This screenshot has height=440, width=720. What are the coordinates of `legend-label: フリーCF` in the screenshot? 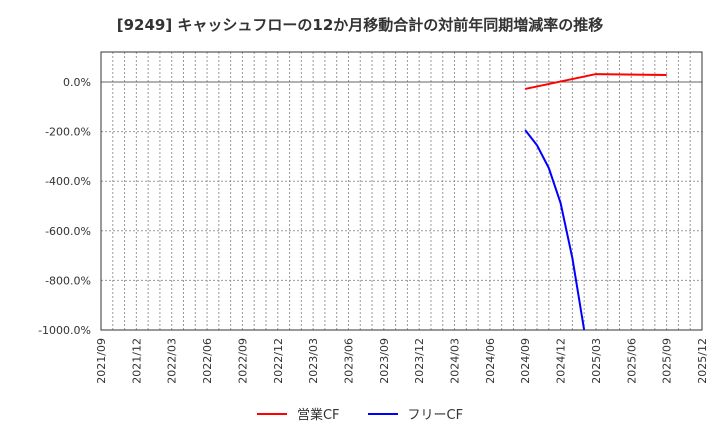 It's located at (435, 415).